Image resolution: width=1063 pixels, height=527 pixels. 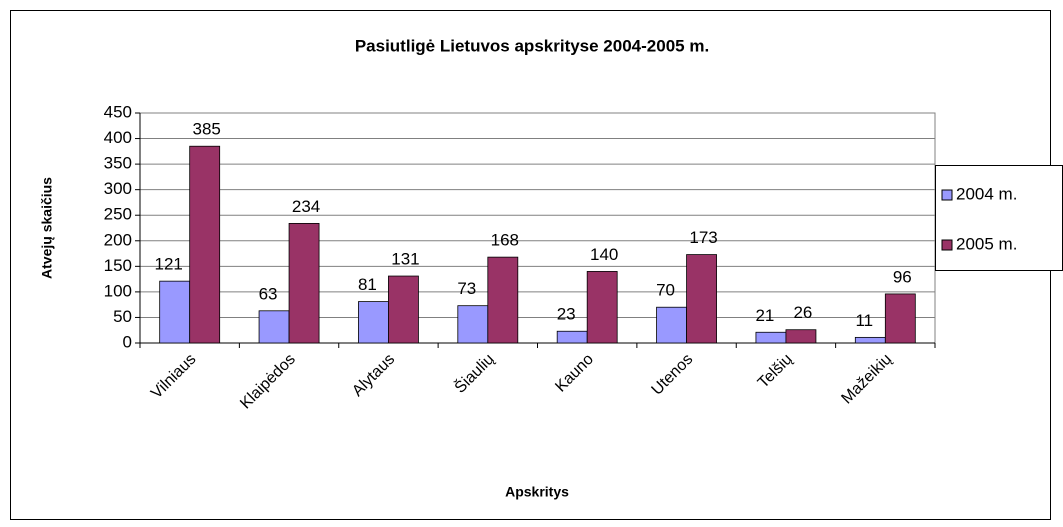 I want to click on value-label: 234, so click(x=306, y=206).